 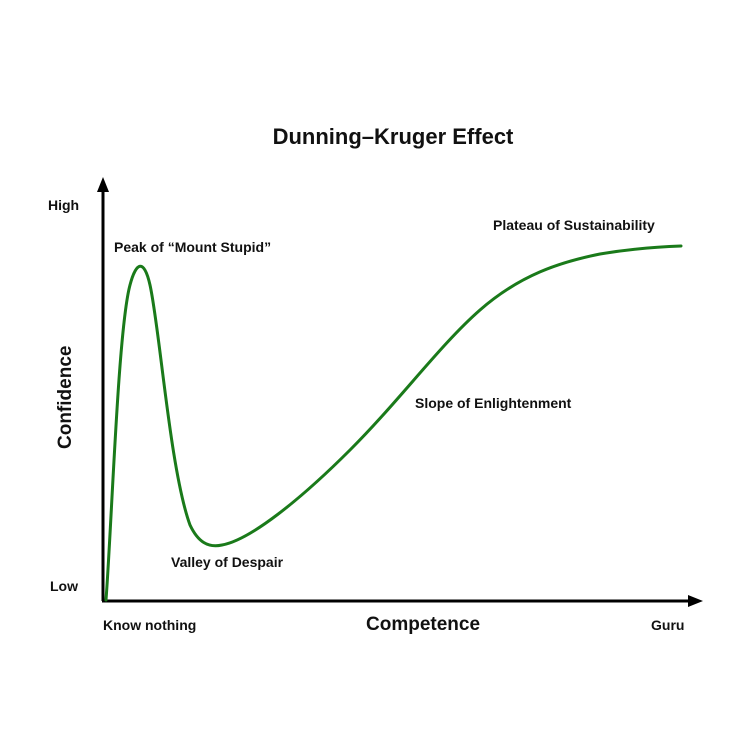 I want to click on annotation-slope: Slope of Enlightenment, so click(x=493, y=403).